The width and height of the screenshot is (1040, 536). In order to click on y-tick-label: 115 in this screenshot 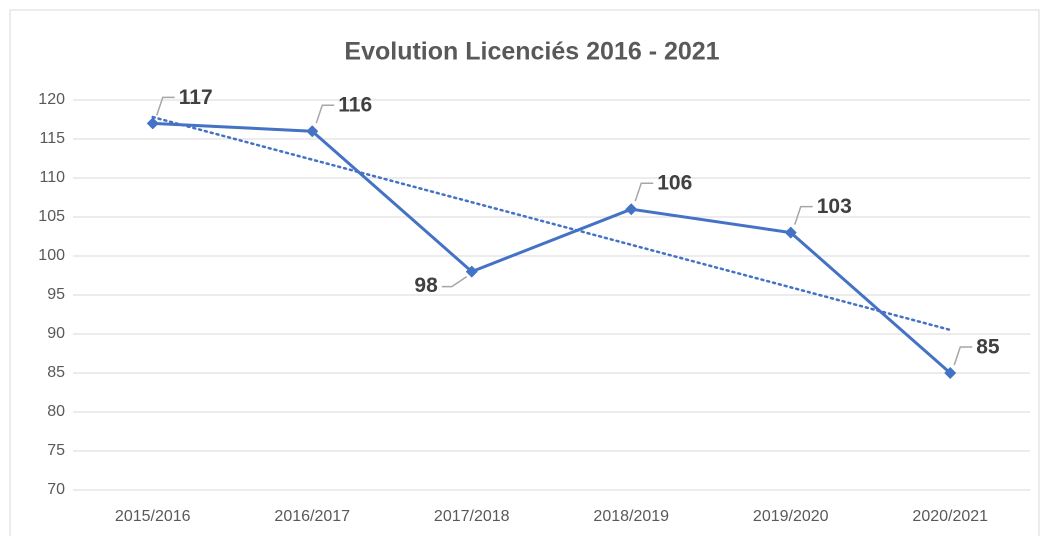, I will do `click(52, 138)`.